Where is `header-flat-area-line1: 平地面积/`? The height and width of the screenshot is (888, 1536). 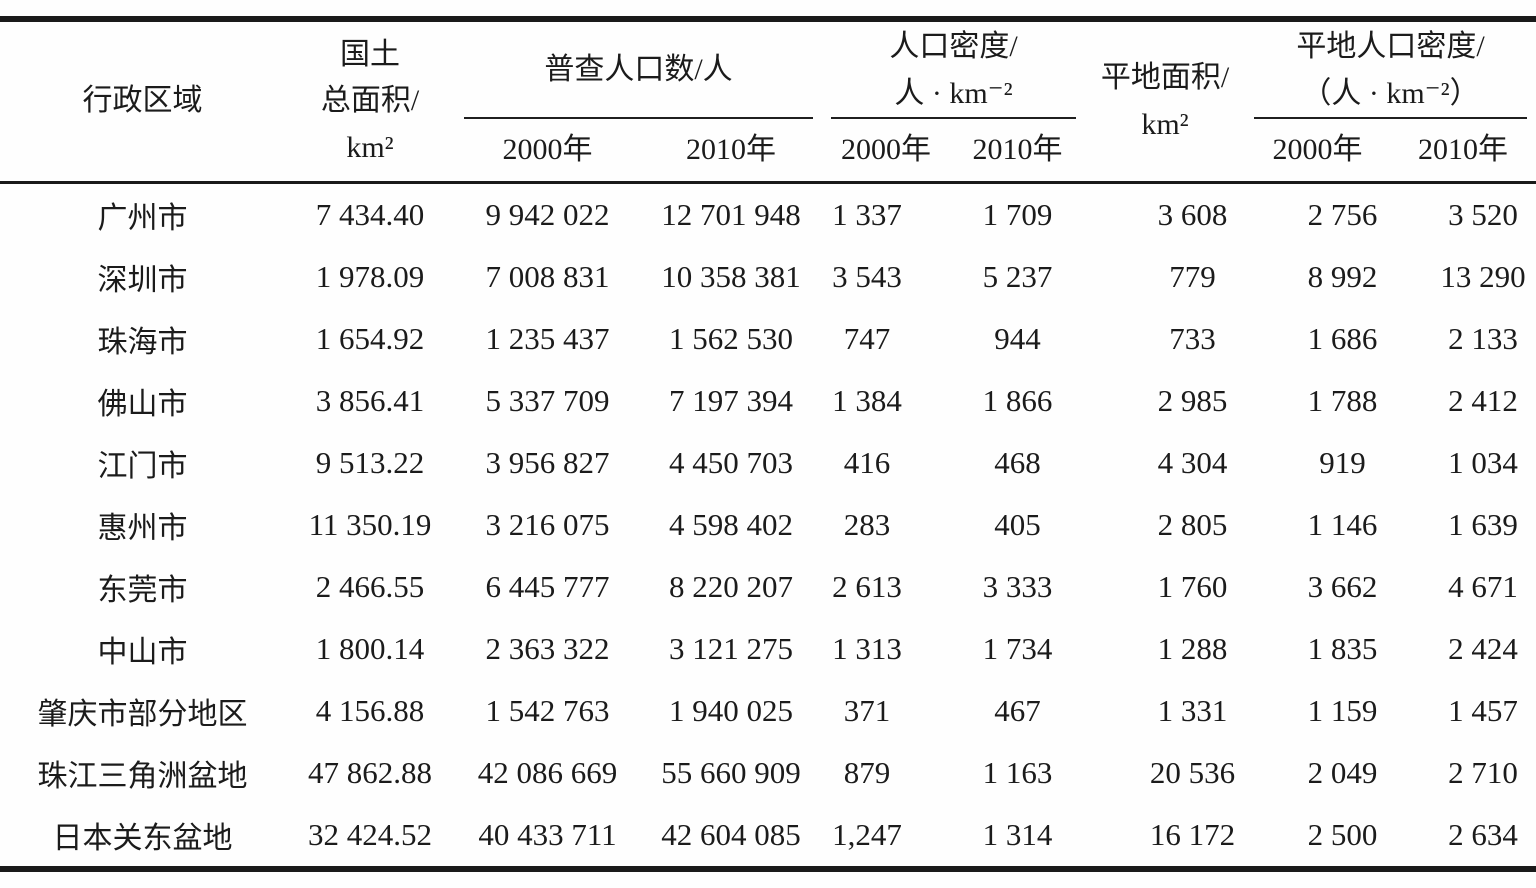
header-flat-area-line1: 平地面积/ is located at coordinates (1165, 77).